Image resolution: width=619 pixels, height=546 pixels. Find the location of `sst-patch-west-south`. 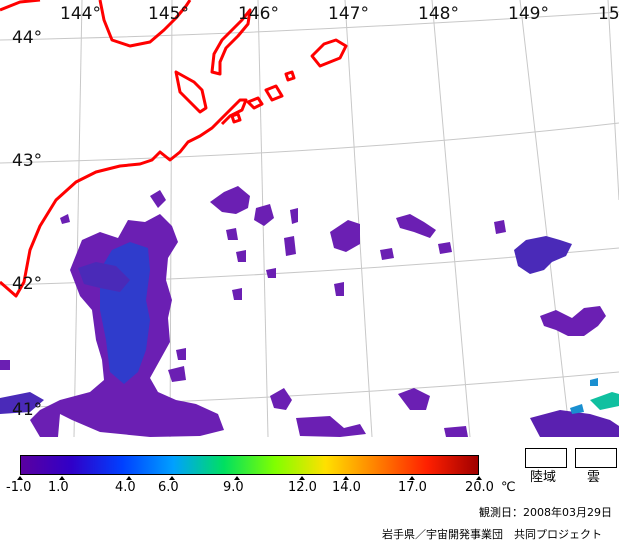

sst-patch-west-south is located at coordinates (22, 403).